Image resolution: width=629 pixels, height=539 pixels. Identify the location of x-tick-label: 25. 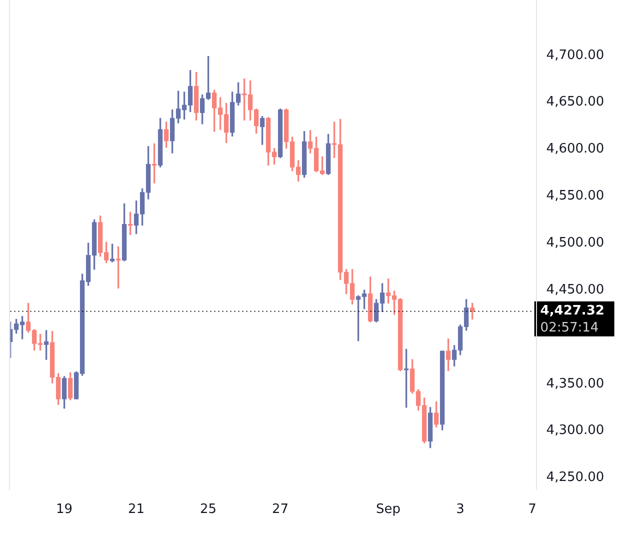
(208, 510).